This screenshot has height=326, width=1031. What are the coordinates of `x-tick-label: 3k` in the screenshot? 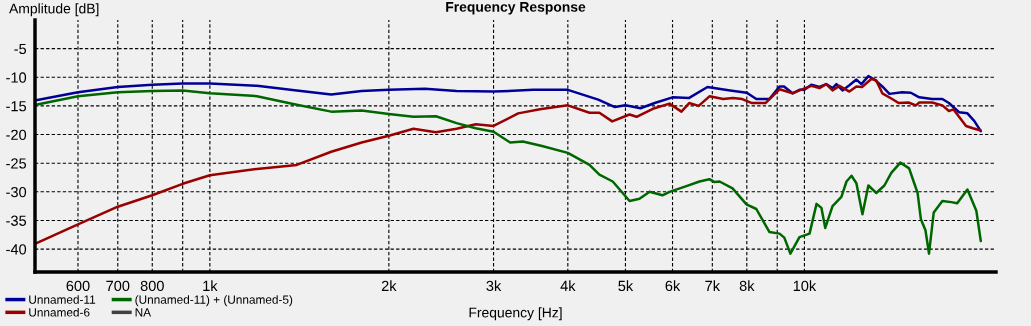 It's located at (494, 286).